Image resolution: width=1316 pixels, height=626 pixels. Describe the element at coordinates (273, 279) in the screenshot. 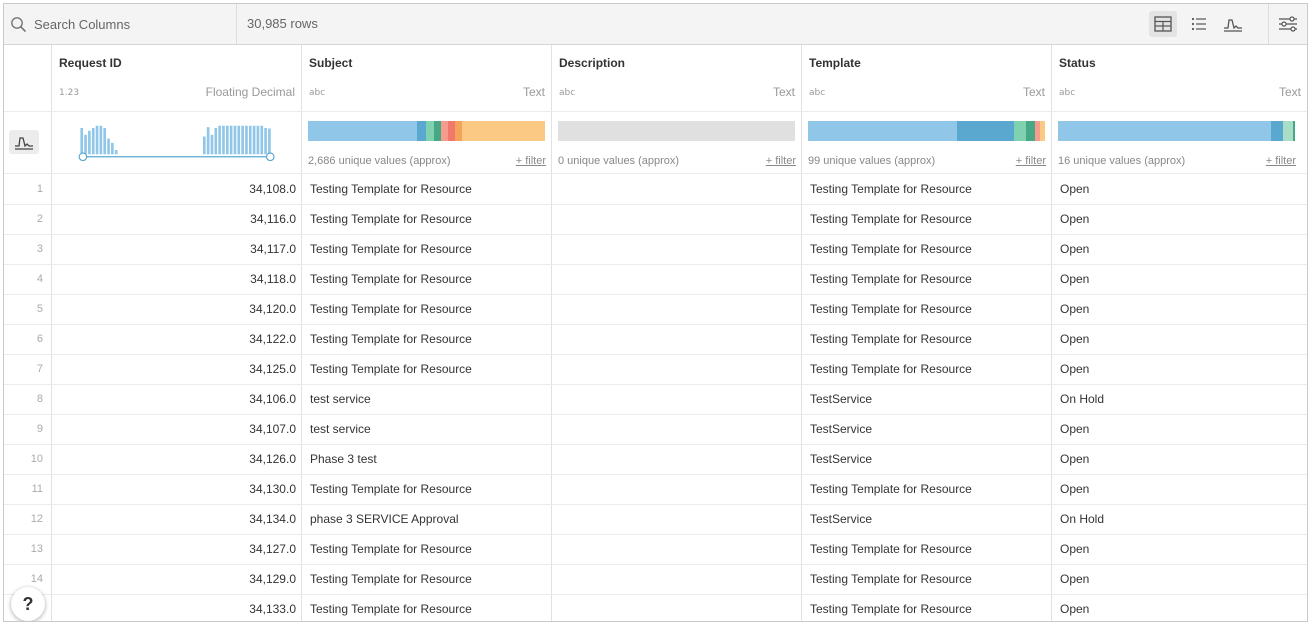

I see `cell-request-id: 34,118.0` at that location.